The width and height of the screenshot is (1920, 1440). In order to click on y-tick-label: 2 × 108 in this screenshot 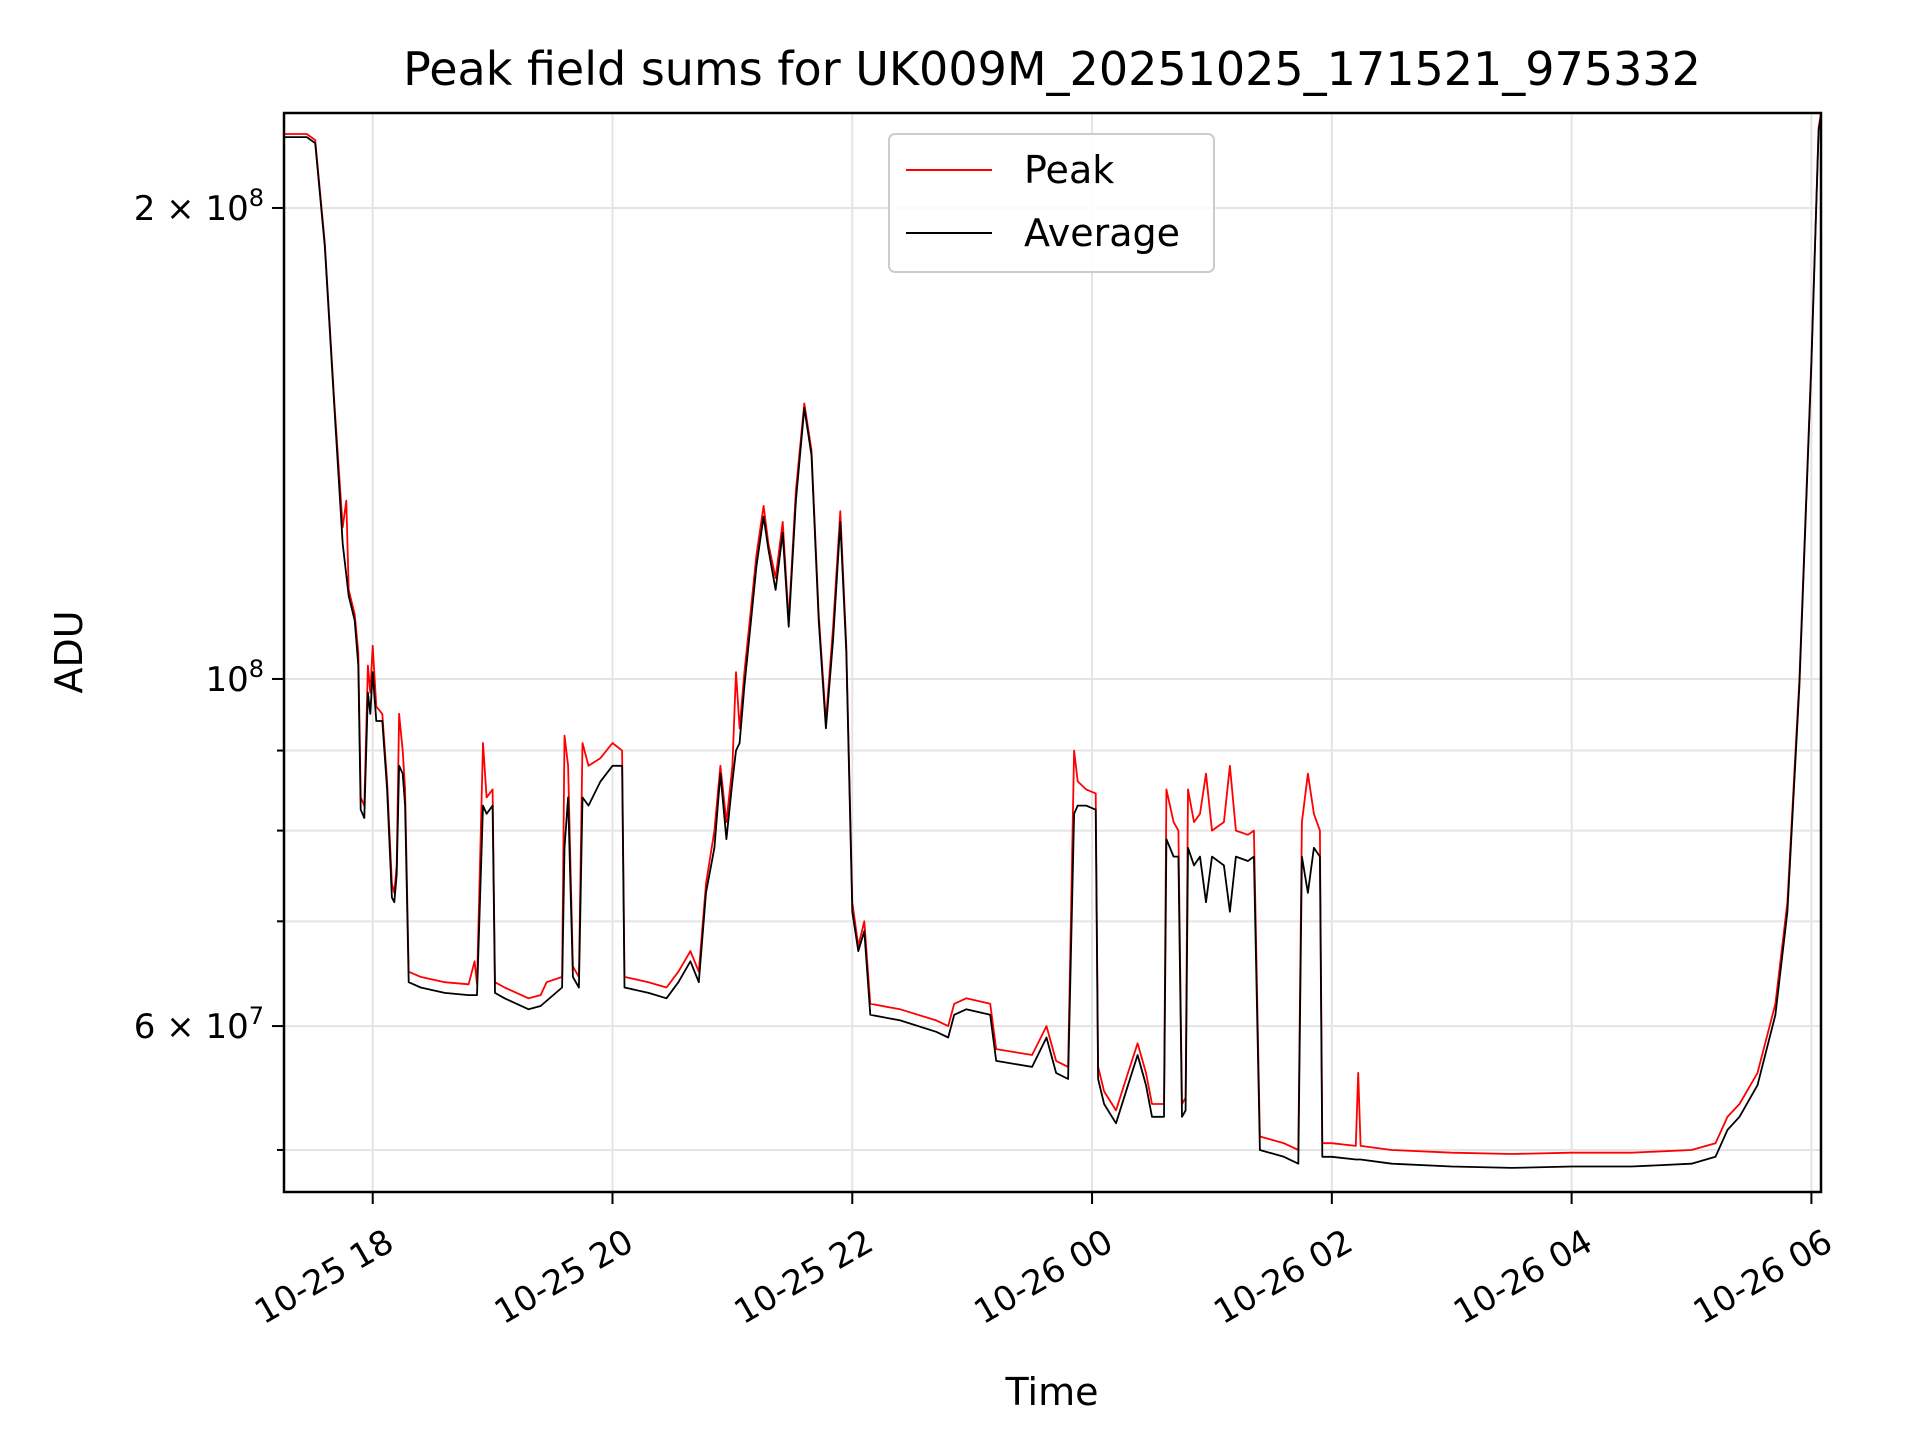, I will do `click(199, 206)`.